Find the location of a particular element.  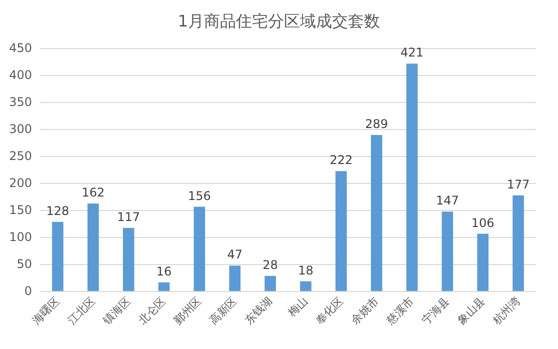

data-label: 117 is located at coordinates (128, 217).